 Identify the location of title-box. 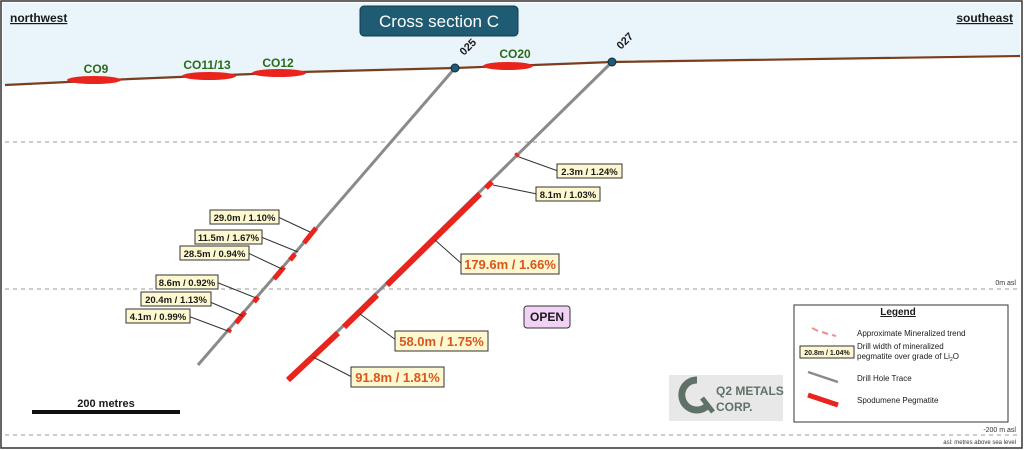
(439, 21).